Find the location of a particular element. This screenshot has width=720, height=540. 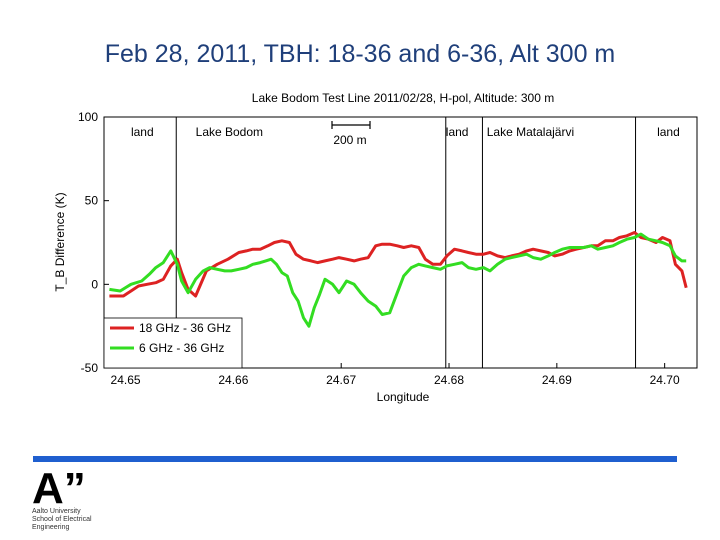

logo-line: School of Electrical is located at coordinates (62, 519).